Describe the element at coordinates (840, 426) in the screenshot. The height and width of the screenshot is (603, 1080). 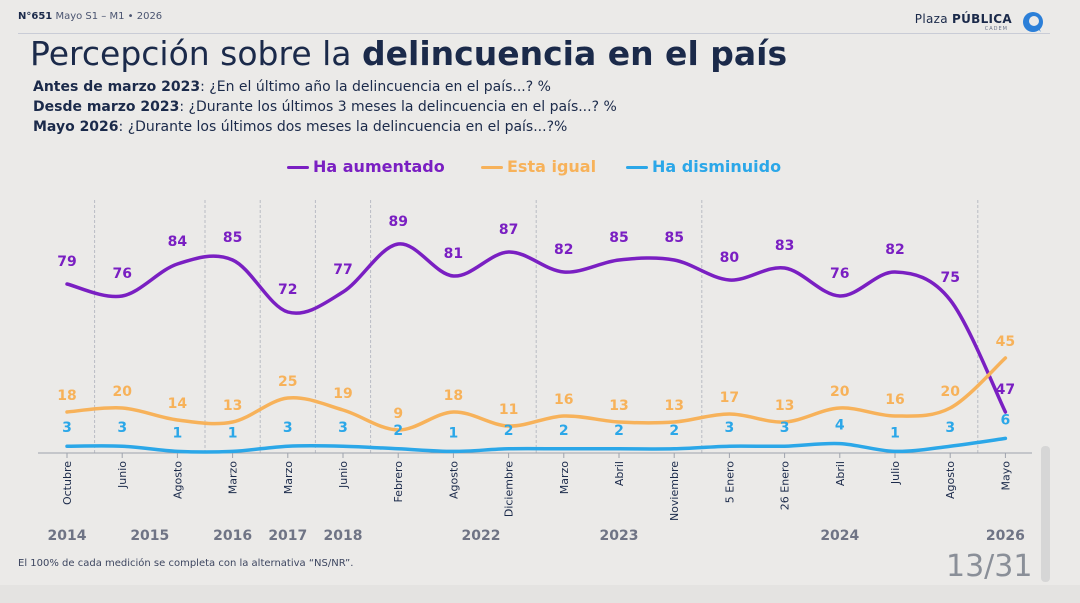
I see `data-label: 4` at that location.